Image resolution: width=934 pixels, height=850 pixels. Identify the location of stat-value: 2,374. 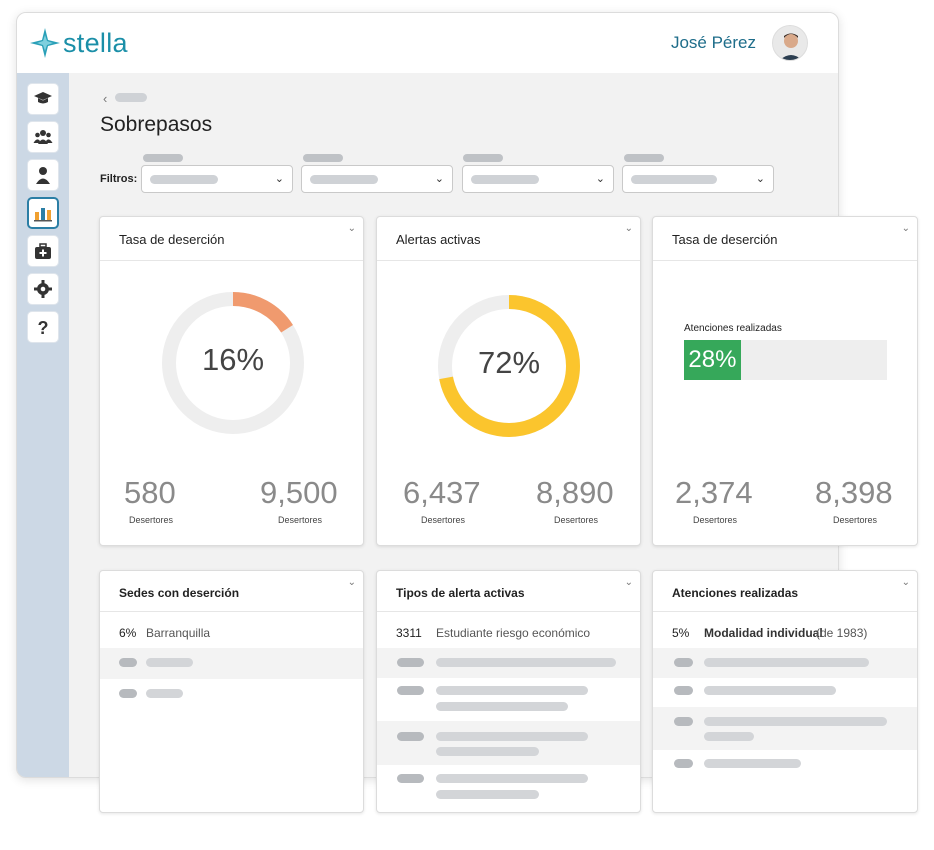
(714, 492).